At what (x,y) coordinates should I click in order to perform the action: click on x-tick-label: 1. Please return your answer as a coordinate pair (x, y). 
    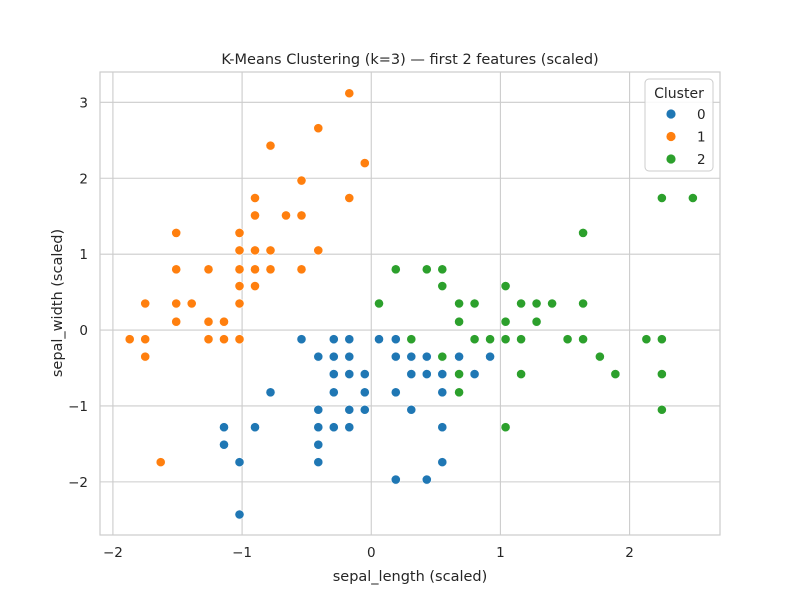
    Looking at the image, I should click on (500, 553).